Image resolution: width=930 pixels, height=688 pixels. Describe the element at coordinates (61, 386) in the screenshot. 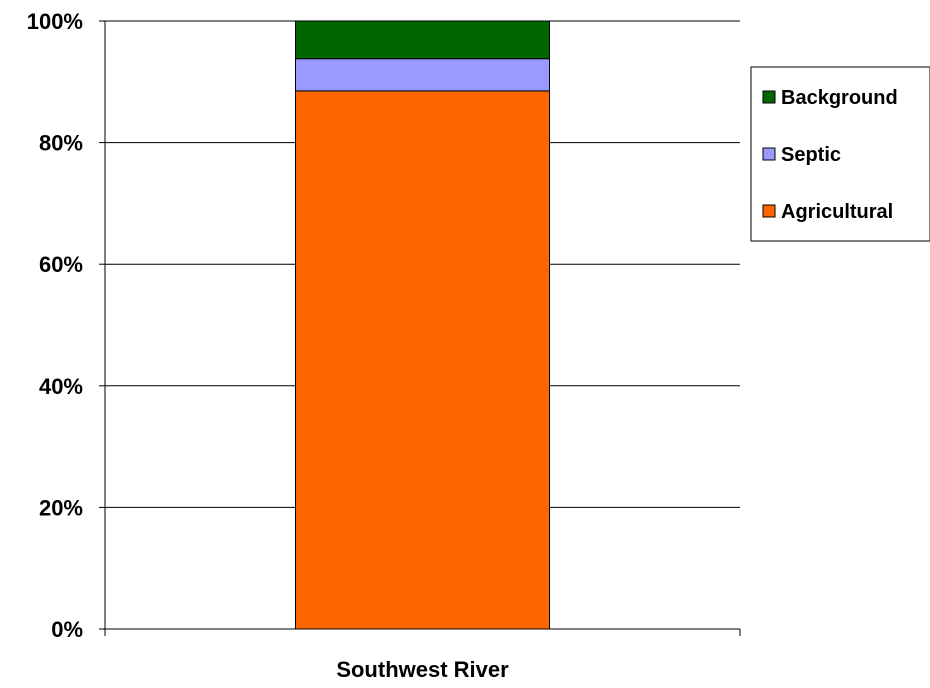

I see `y-tick-label: 40%` at that location.